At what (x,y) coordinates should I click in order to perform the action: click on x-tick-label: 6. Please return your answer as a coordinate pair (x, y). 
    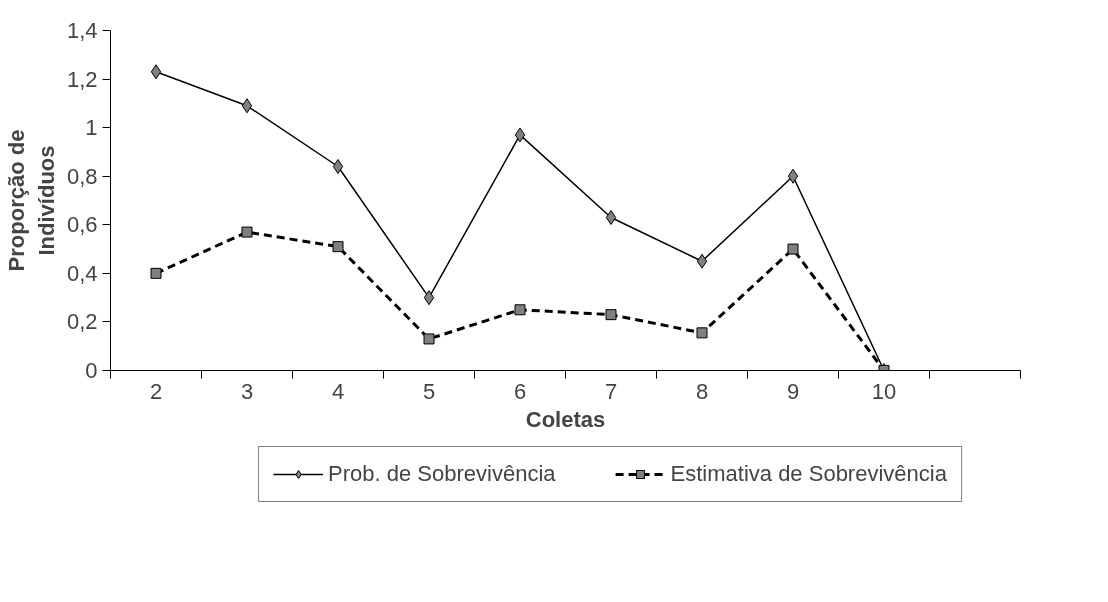
    Looking at the image, I should click on (520, 391).